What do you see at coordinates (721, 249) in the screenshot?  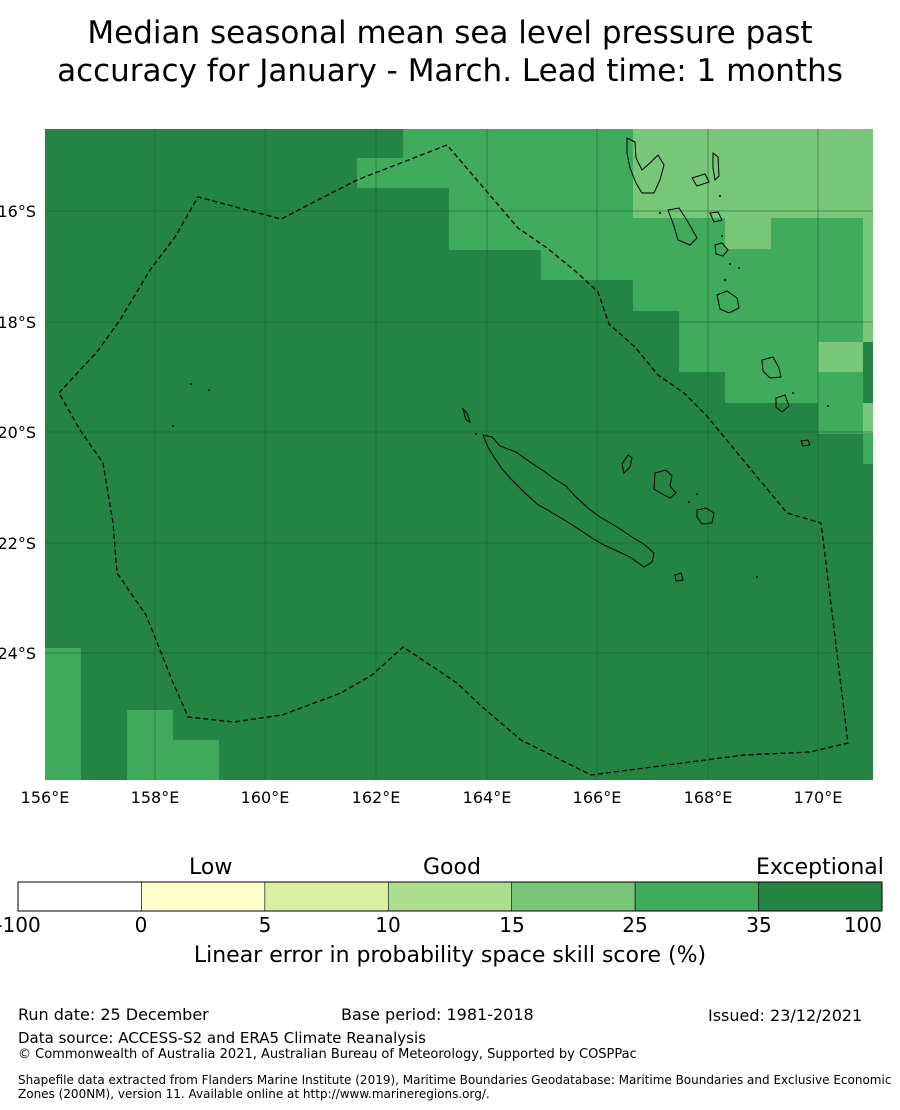 I see `epi-island` at bounding box center [721, 249].